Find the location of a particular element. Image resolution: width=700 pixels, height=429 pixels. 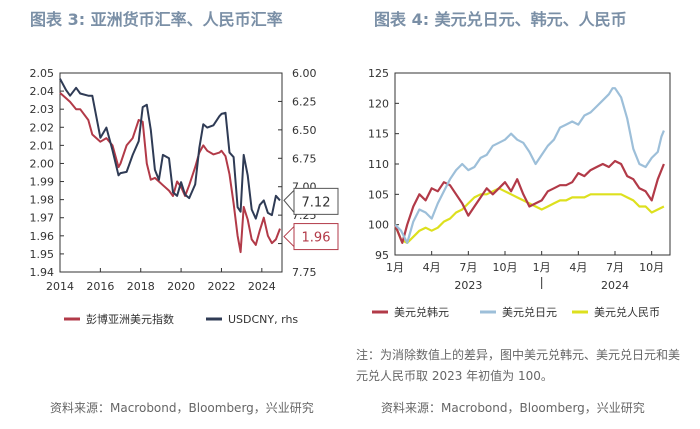

callout-value-asia-index: 1.96 is located at coordinates (316, 238).